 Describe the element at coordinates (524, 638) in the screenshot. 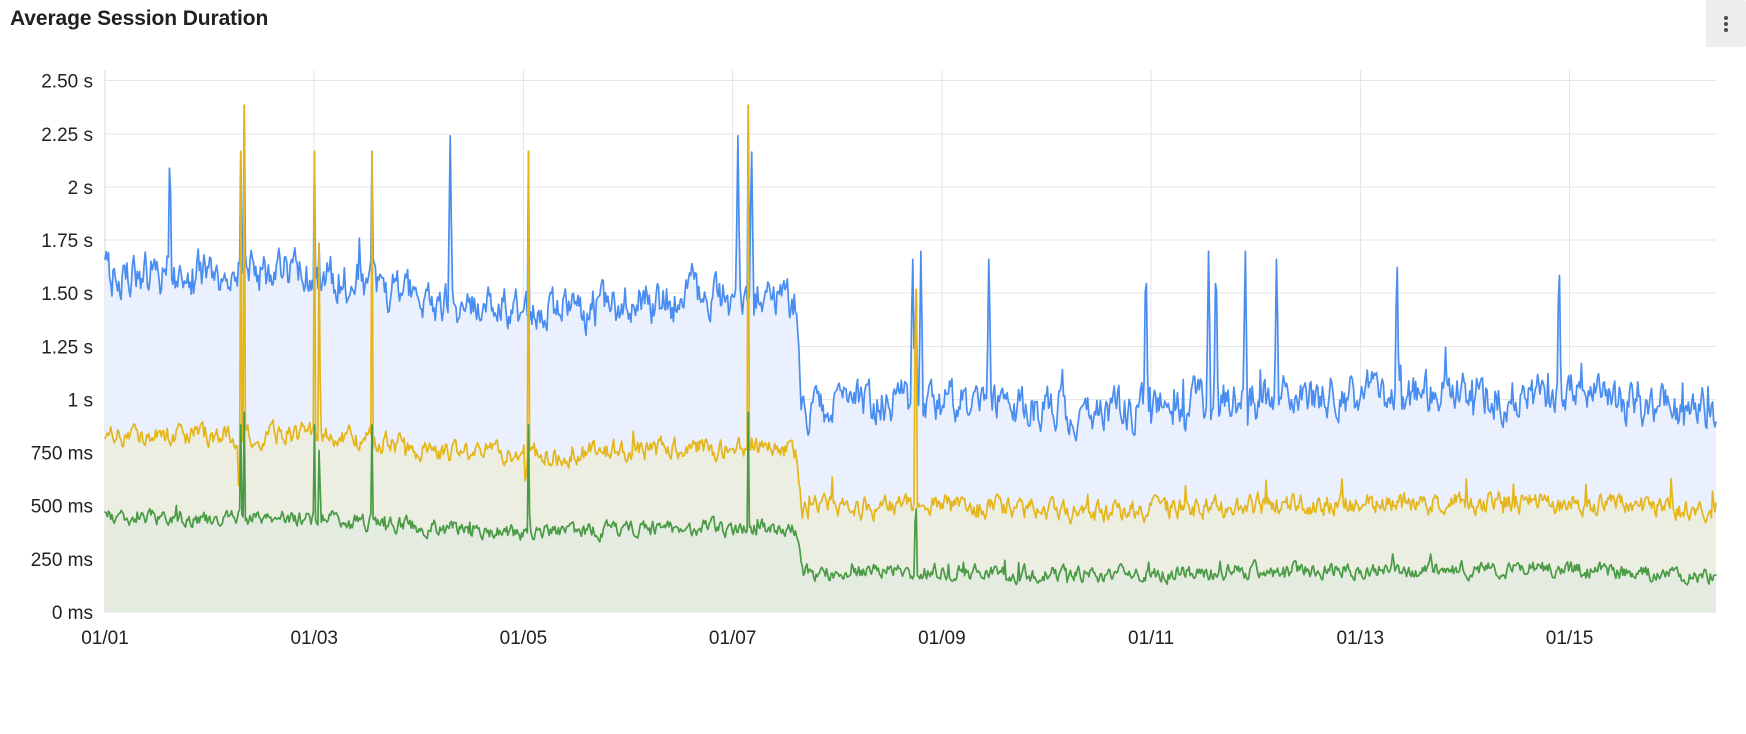

I see `x-axis-tick-label: 01/05` at that location.